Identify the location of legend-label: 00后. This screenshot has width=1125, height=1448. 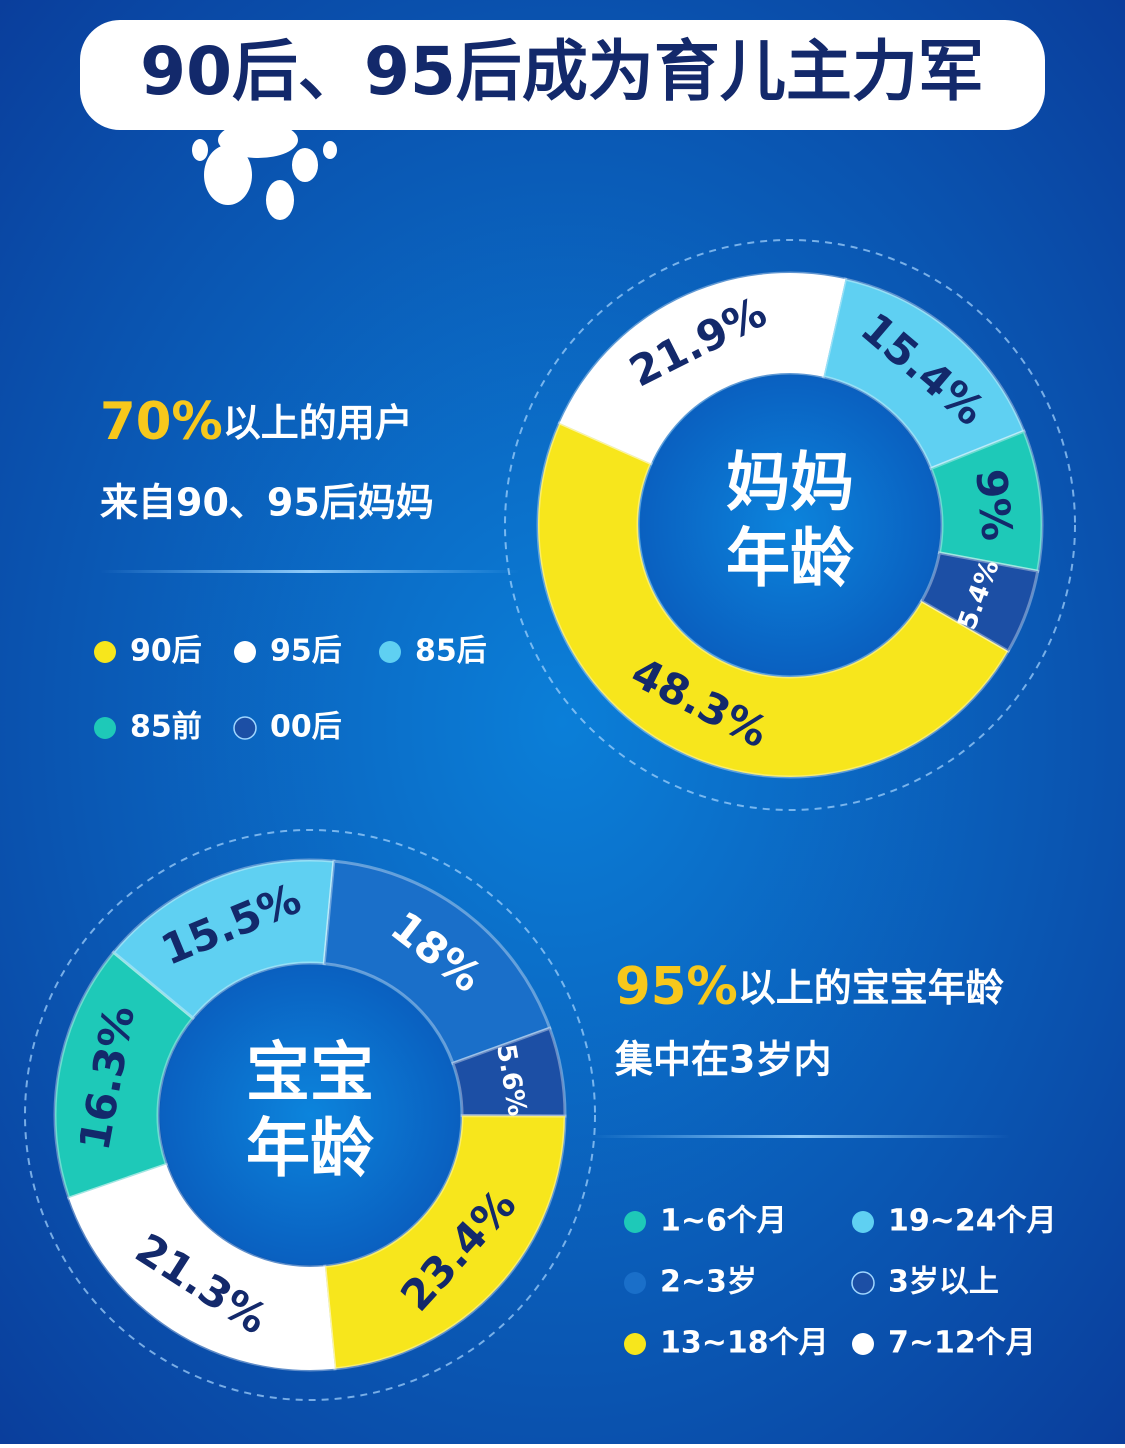
(306, 727).